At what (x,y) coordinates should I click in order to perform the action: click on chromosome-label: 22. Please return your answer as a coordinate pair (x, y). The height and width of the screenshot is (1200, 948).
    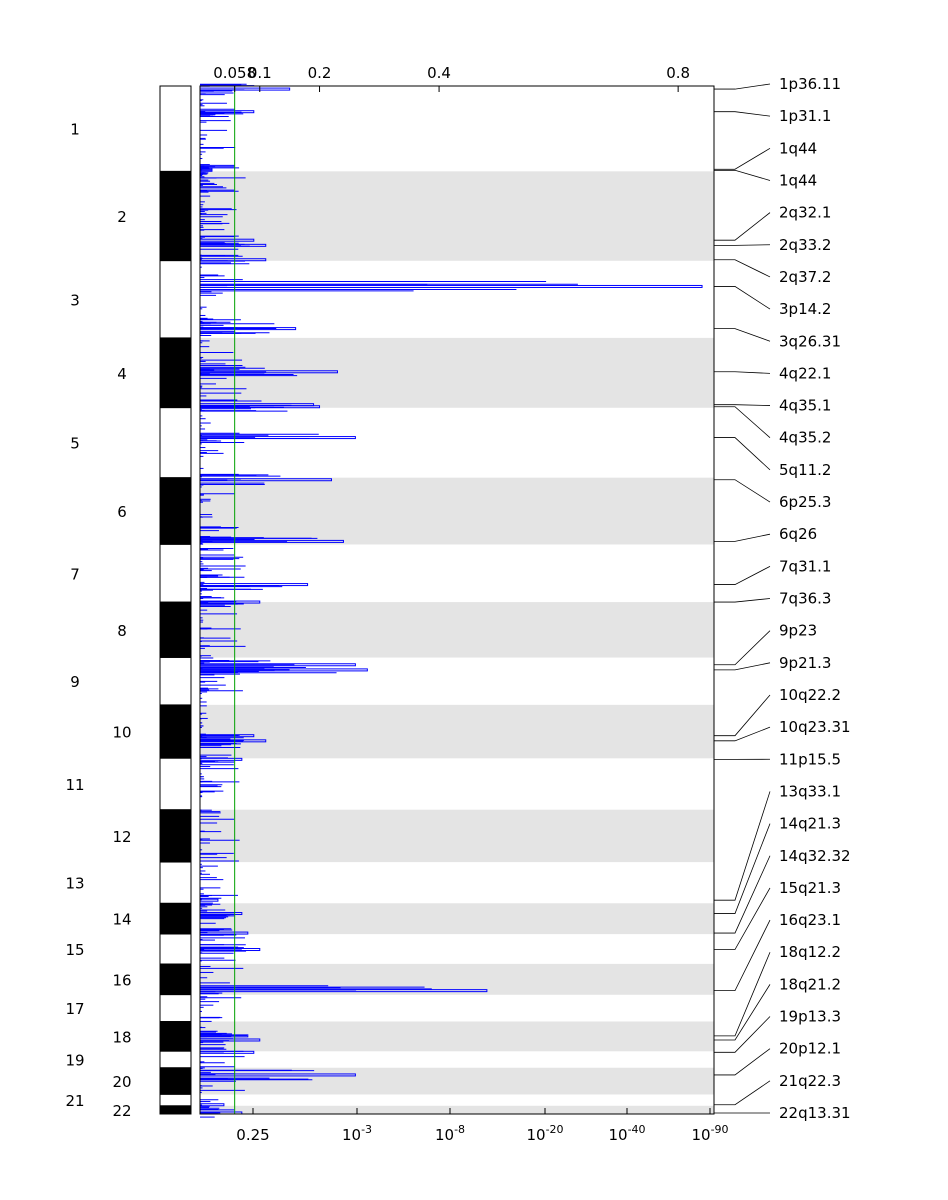
    Looking at the image, I should click on (121, 1111).